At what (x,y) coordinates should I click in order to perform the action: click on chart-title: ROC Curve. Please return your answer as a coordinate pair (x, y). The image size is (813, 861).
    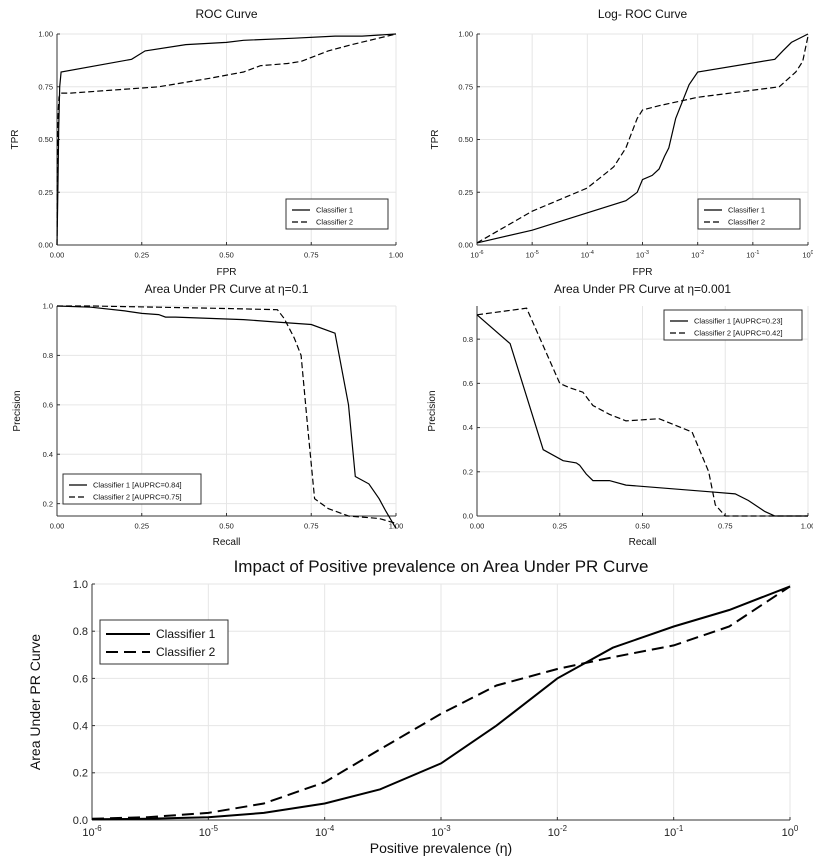
    Looking at the image, I should click on (226, 14).